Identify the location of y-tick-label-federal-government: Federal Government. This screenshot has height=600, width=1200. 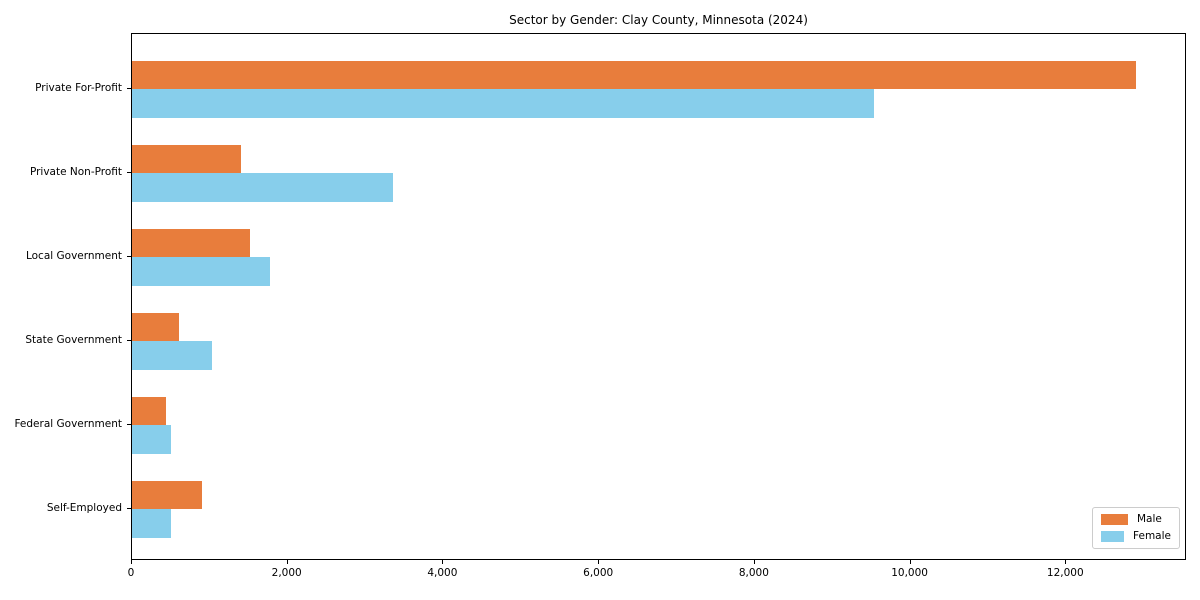
(68, 424).